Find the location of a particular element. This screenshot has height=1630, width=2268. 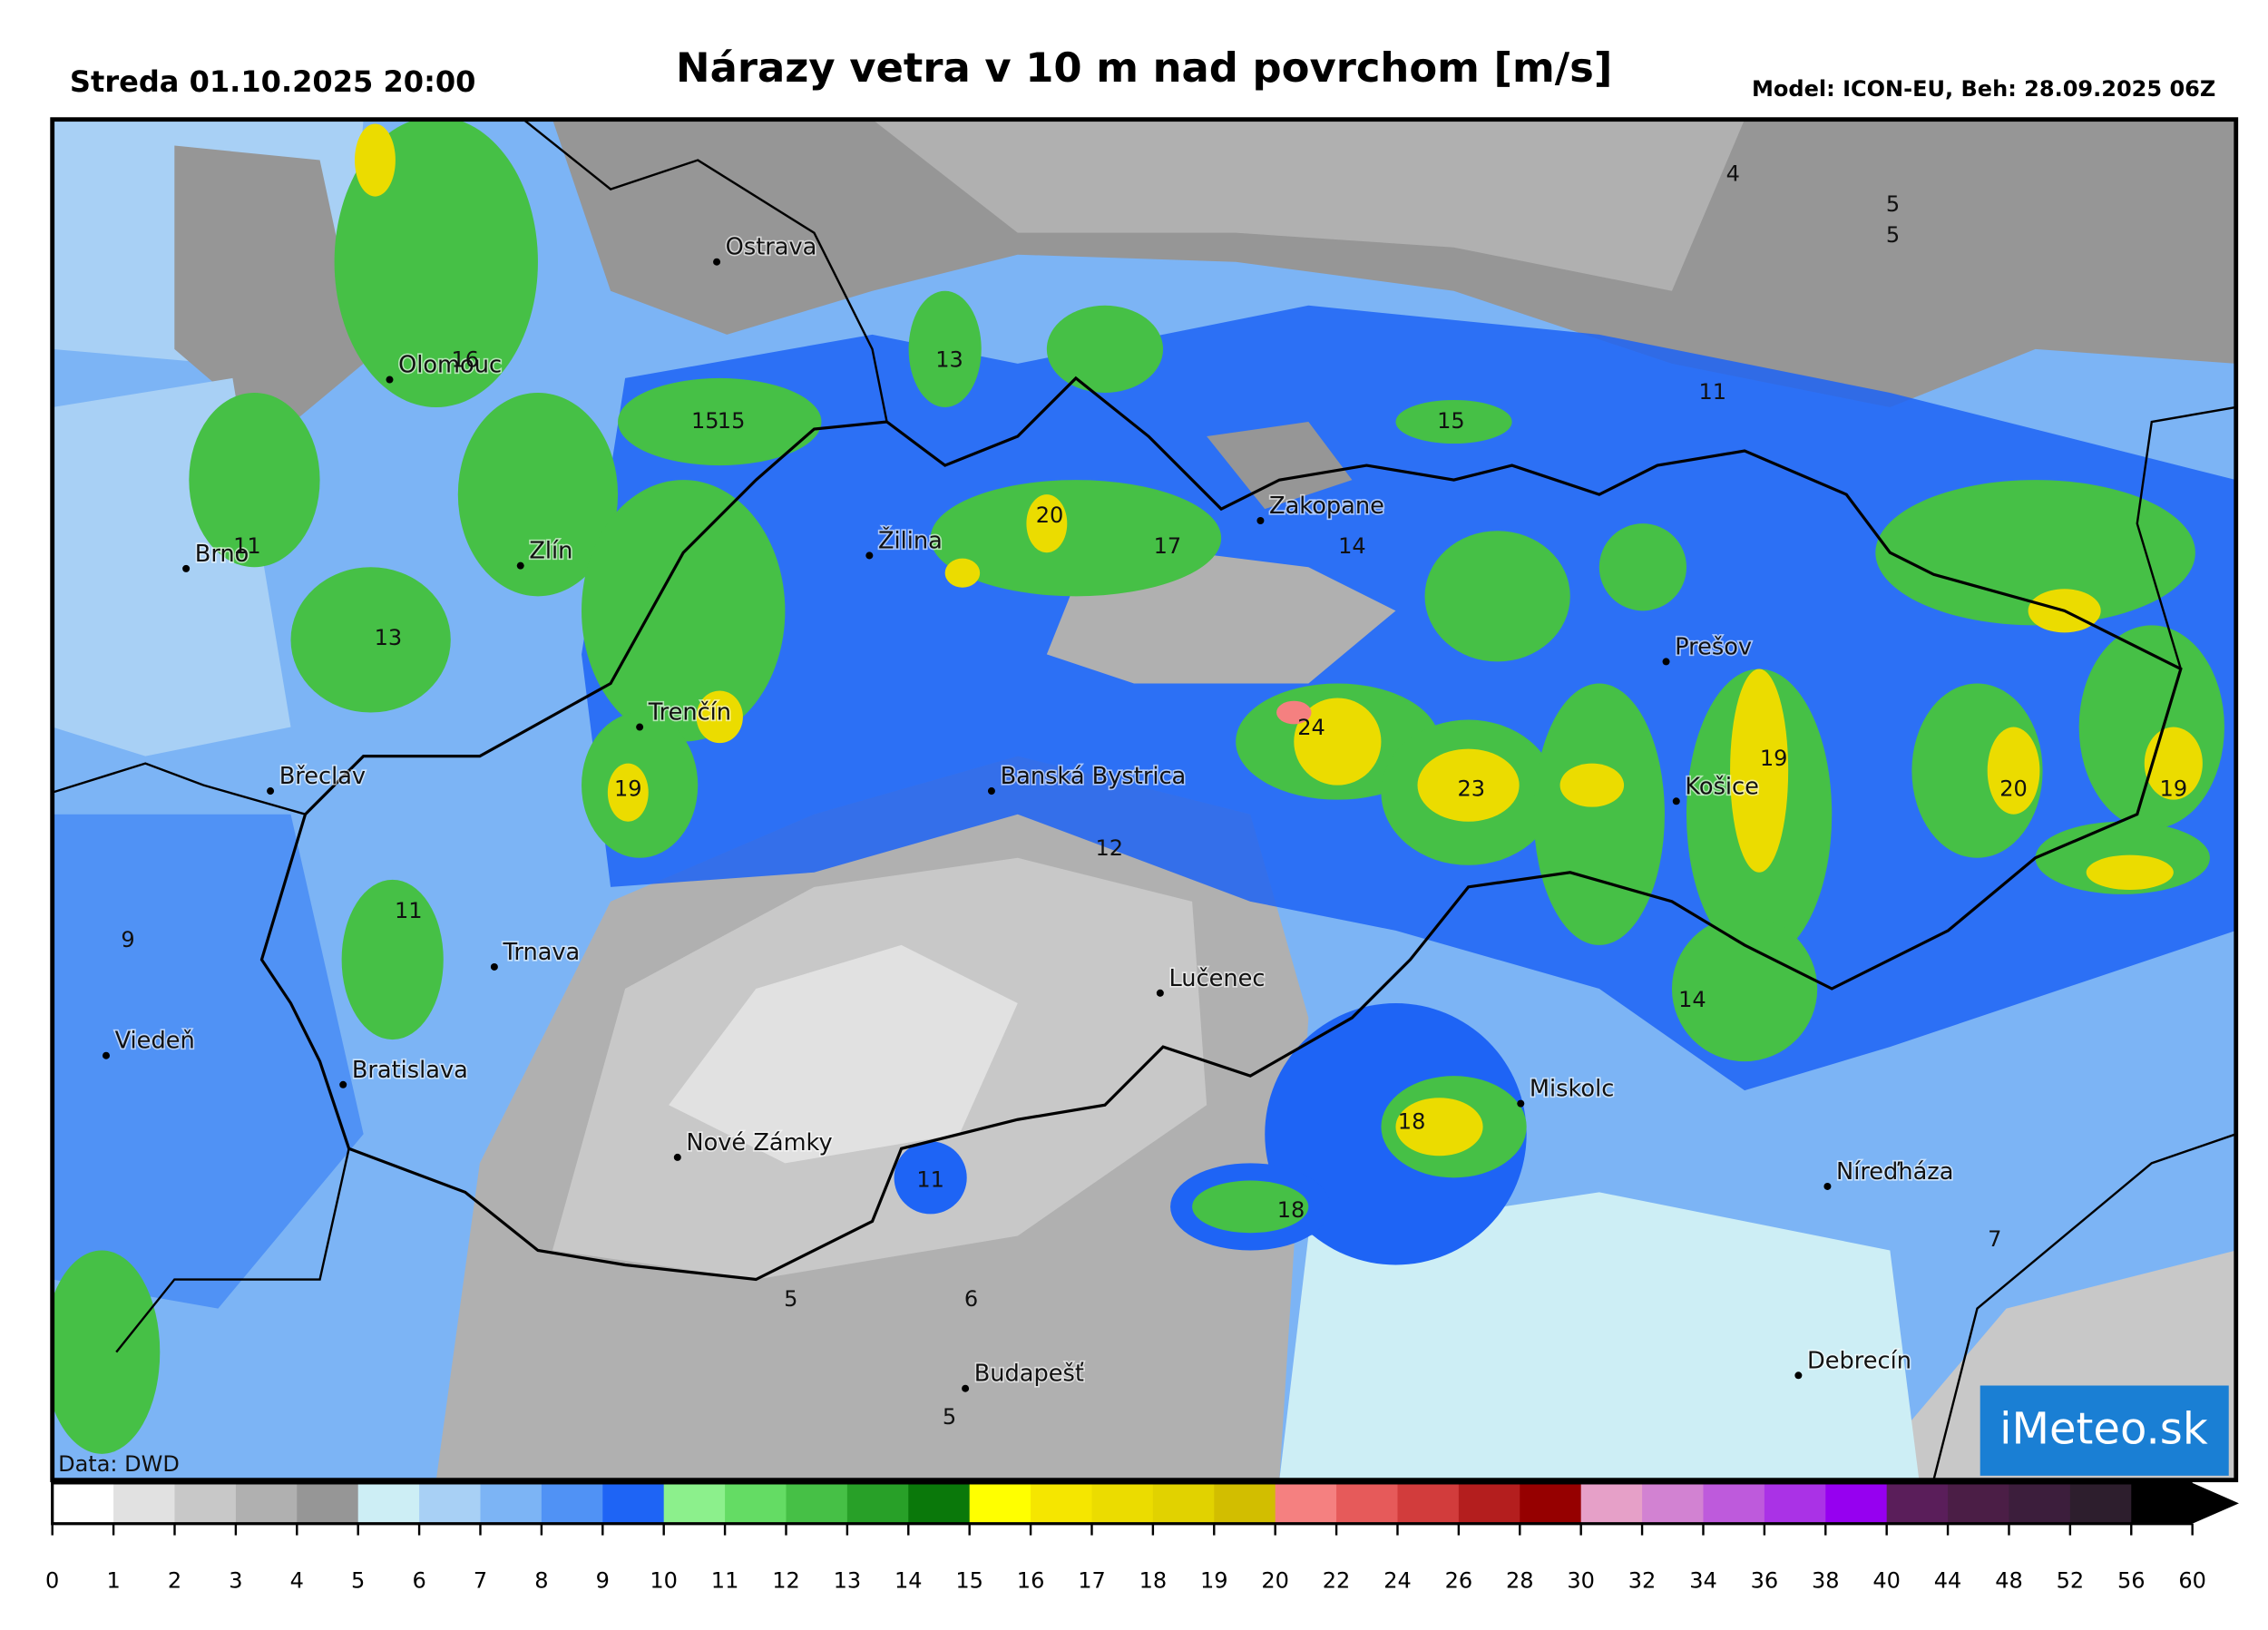

colorbar-tick-label: 56 is located at coordinates (2132, 1580).